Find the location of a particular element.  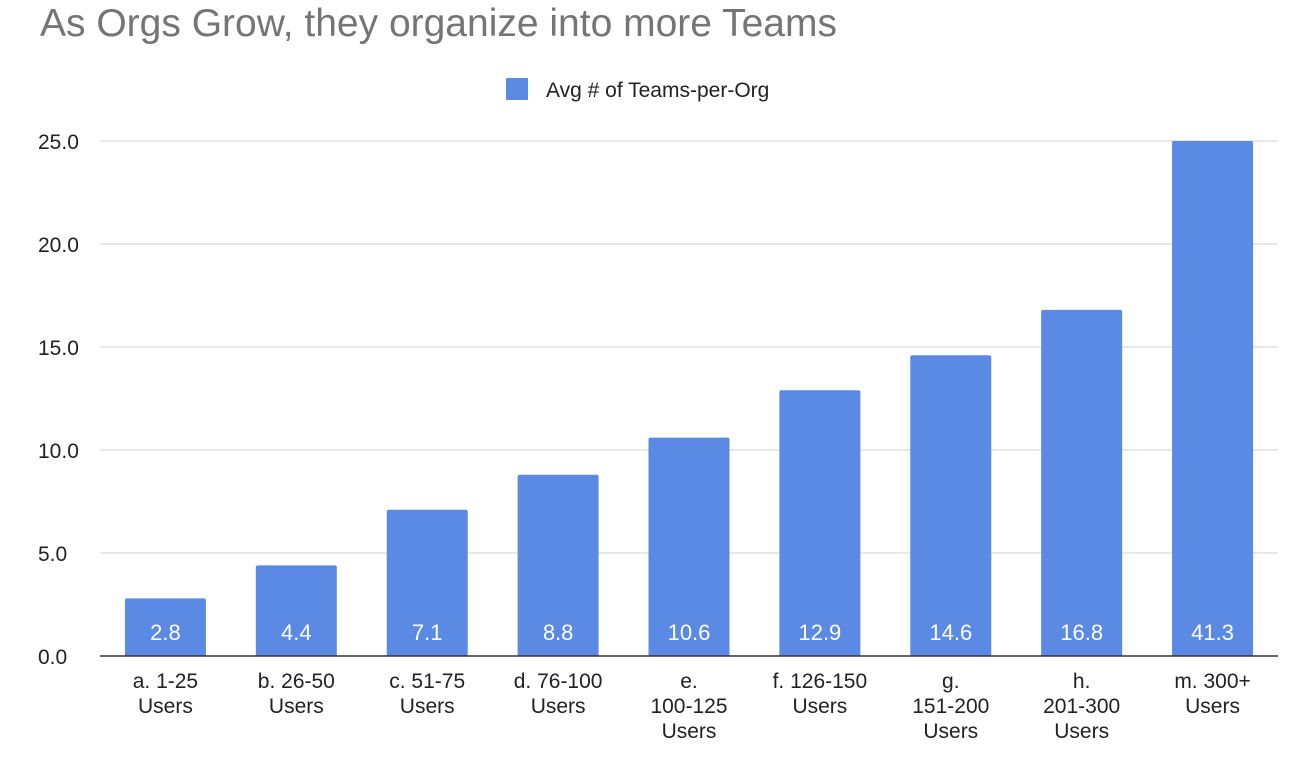

x-category-label-line: m. 300+ is located at coordinates (1212, 681).